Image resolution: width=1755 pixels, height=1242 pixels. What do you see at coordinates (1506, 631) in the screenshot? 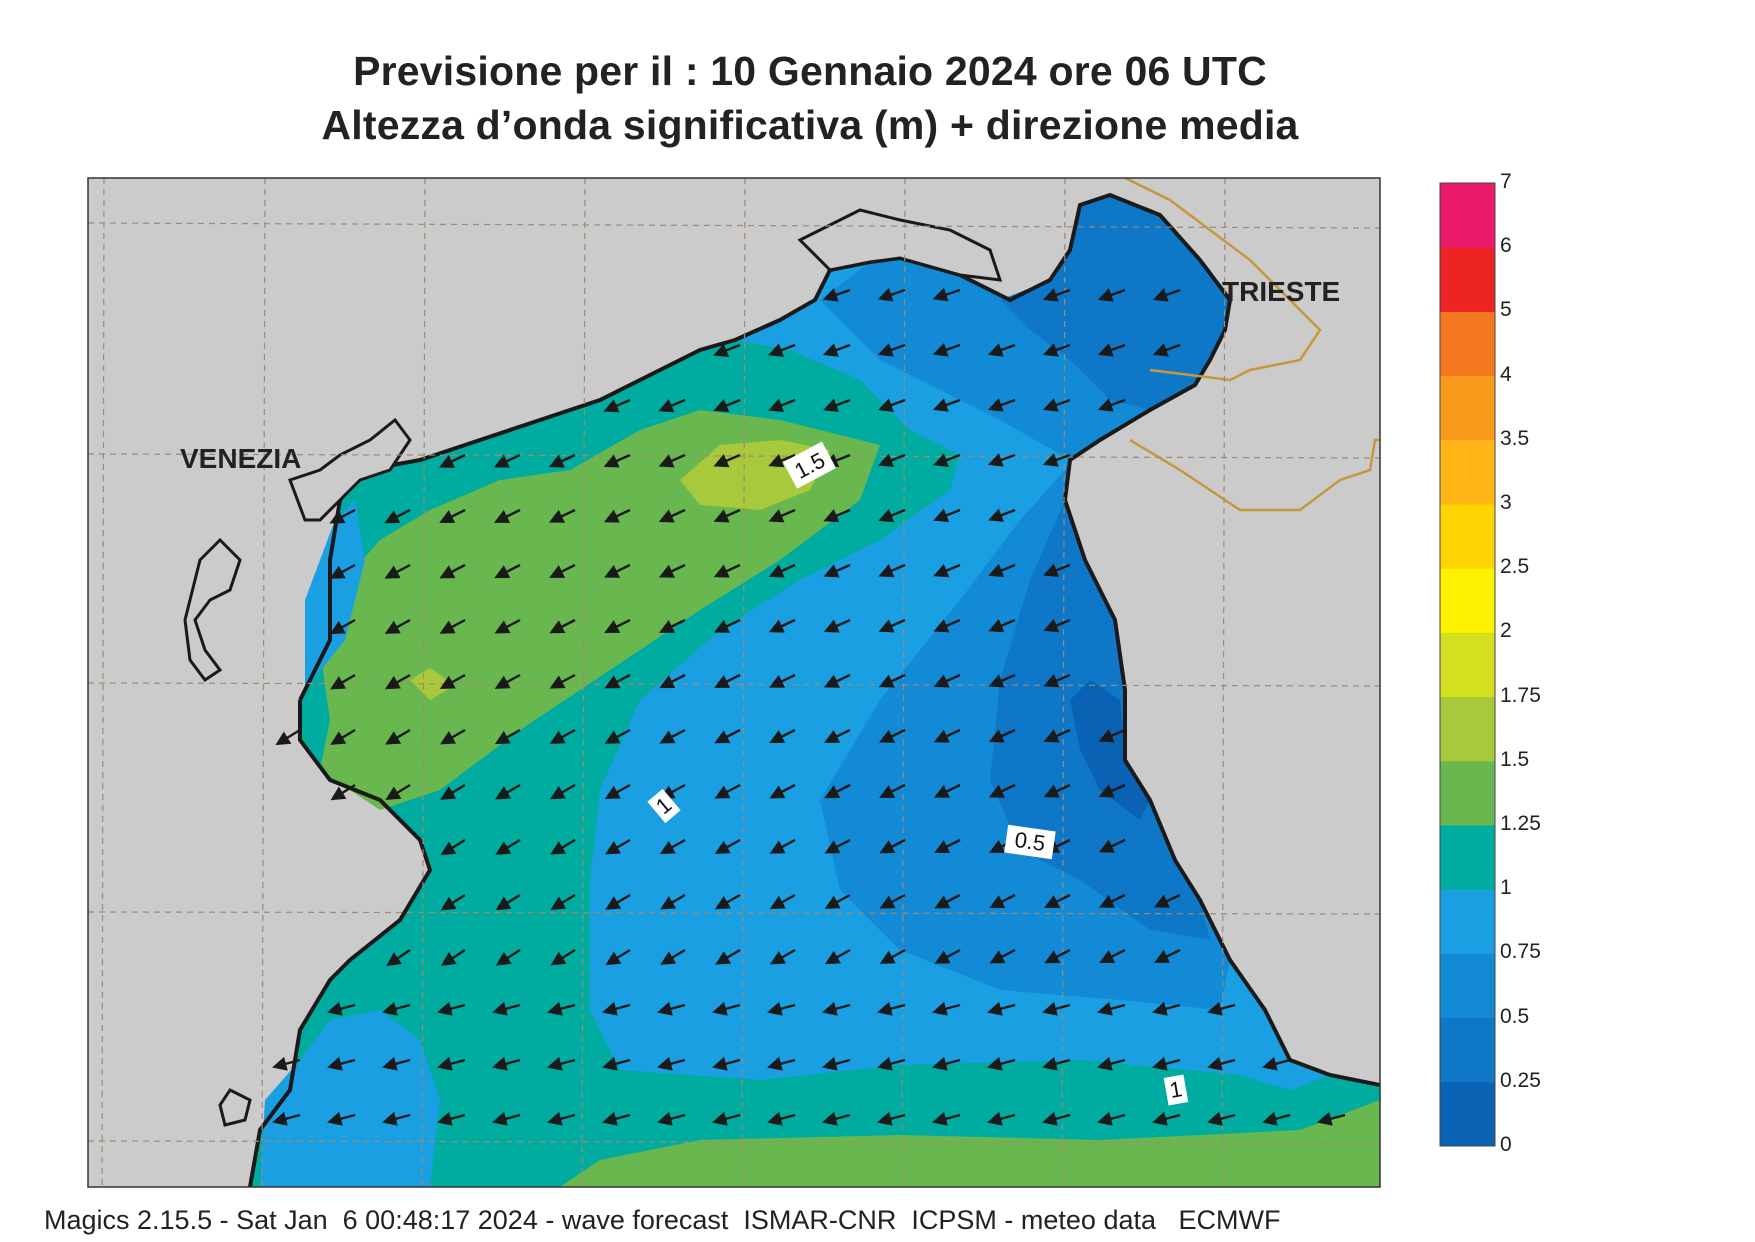
I see `colorbar-label: 2` at bounding box center [1506, 631].